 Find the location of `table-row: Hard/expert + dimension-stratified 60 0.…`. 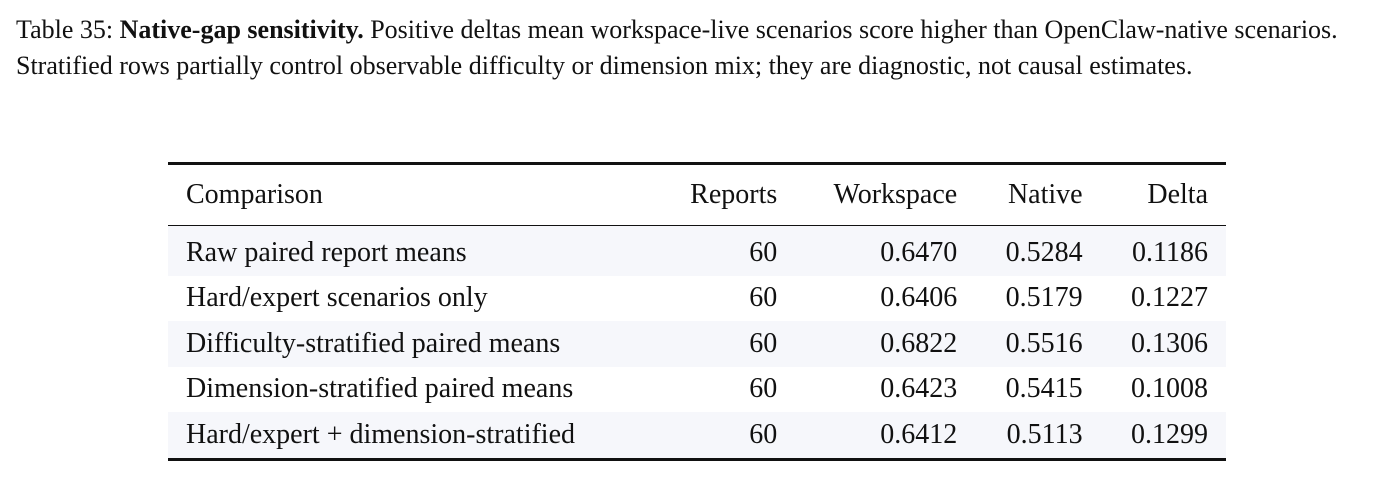

table-row: Hard/expert + dimension-stratified 60 0.… is located at coordinates (697, 435).